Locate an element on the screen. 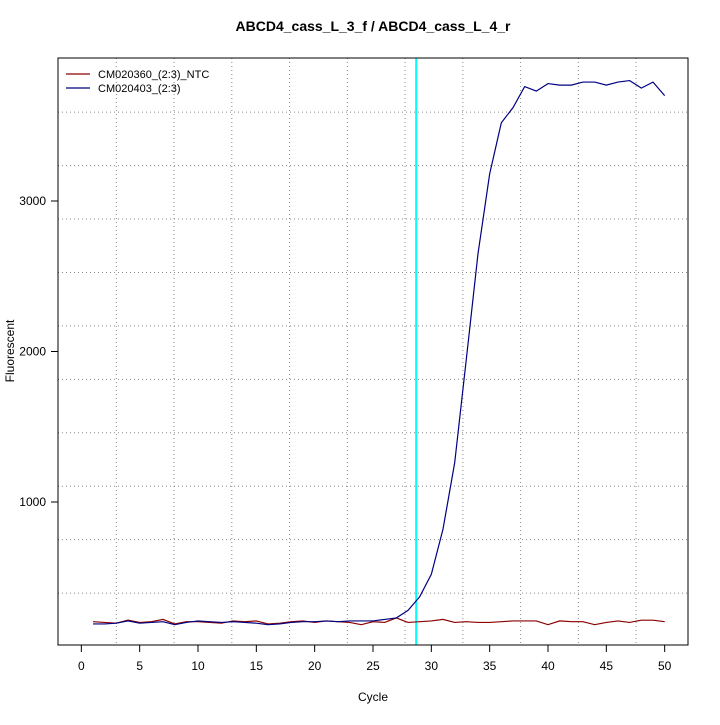 This screenshot has width=720, height=725. x-tick-label: 30 is located at coordinates (432, 666).